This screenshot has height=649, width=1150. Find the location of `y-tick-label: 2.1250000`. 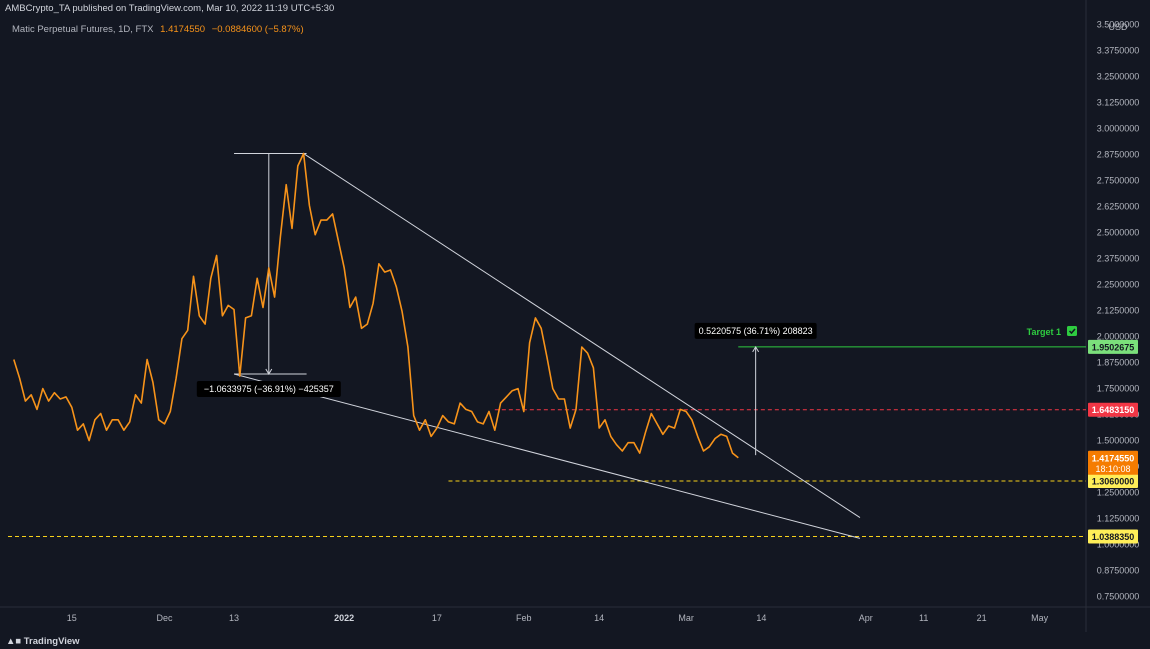

y-tick-label: 2.1250000 is located at coordinates (1118, 311).